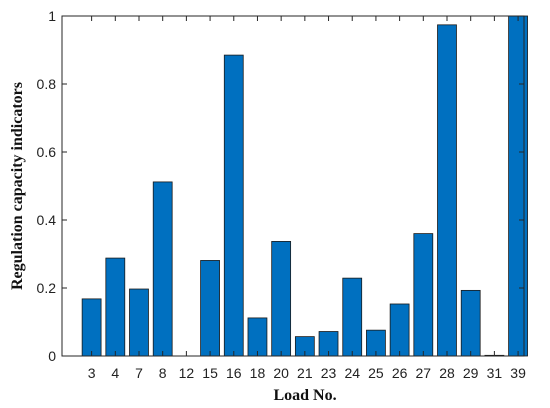 The image size is (550, 408). What do you see at coordinates (210, 373) in the screenshot?
I see `x-tick-label-15: 15` at bounding box center [210, 373].